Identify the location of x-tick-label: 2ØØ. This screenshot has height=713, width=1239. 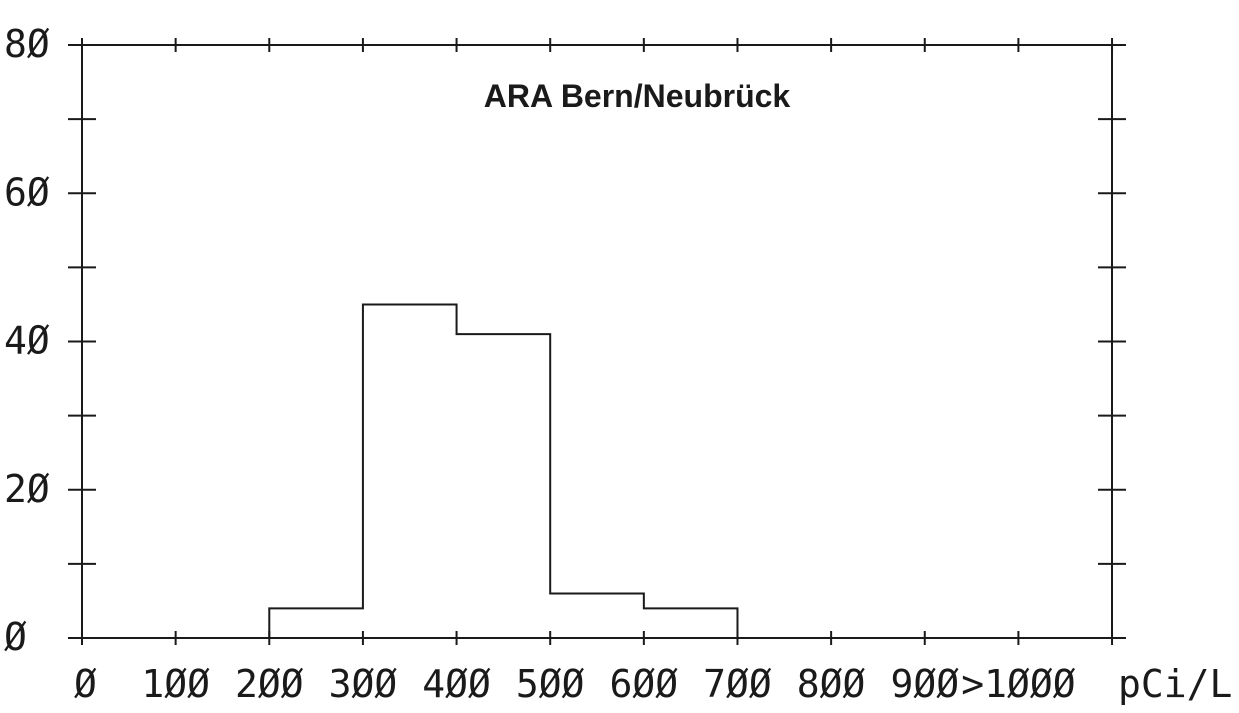
(269, 684).